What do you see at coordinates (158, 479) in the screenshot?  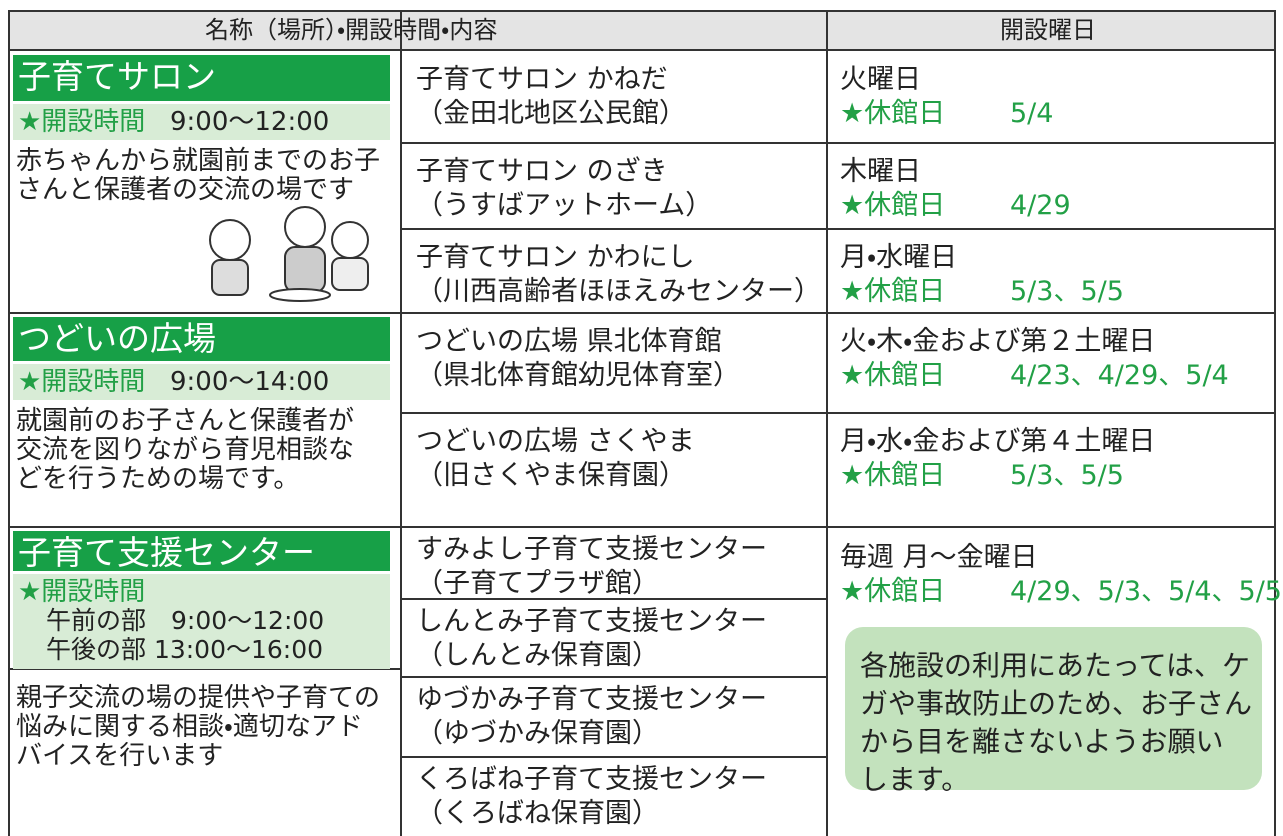 I see `description: どを行うための場です。` at bounding box center [158, 479].